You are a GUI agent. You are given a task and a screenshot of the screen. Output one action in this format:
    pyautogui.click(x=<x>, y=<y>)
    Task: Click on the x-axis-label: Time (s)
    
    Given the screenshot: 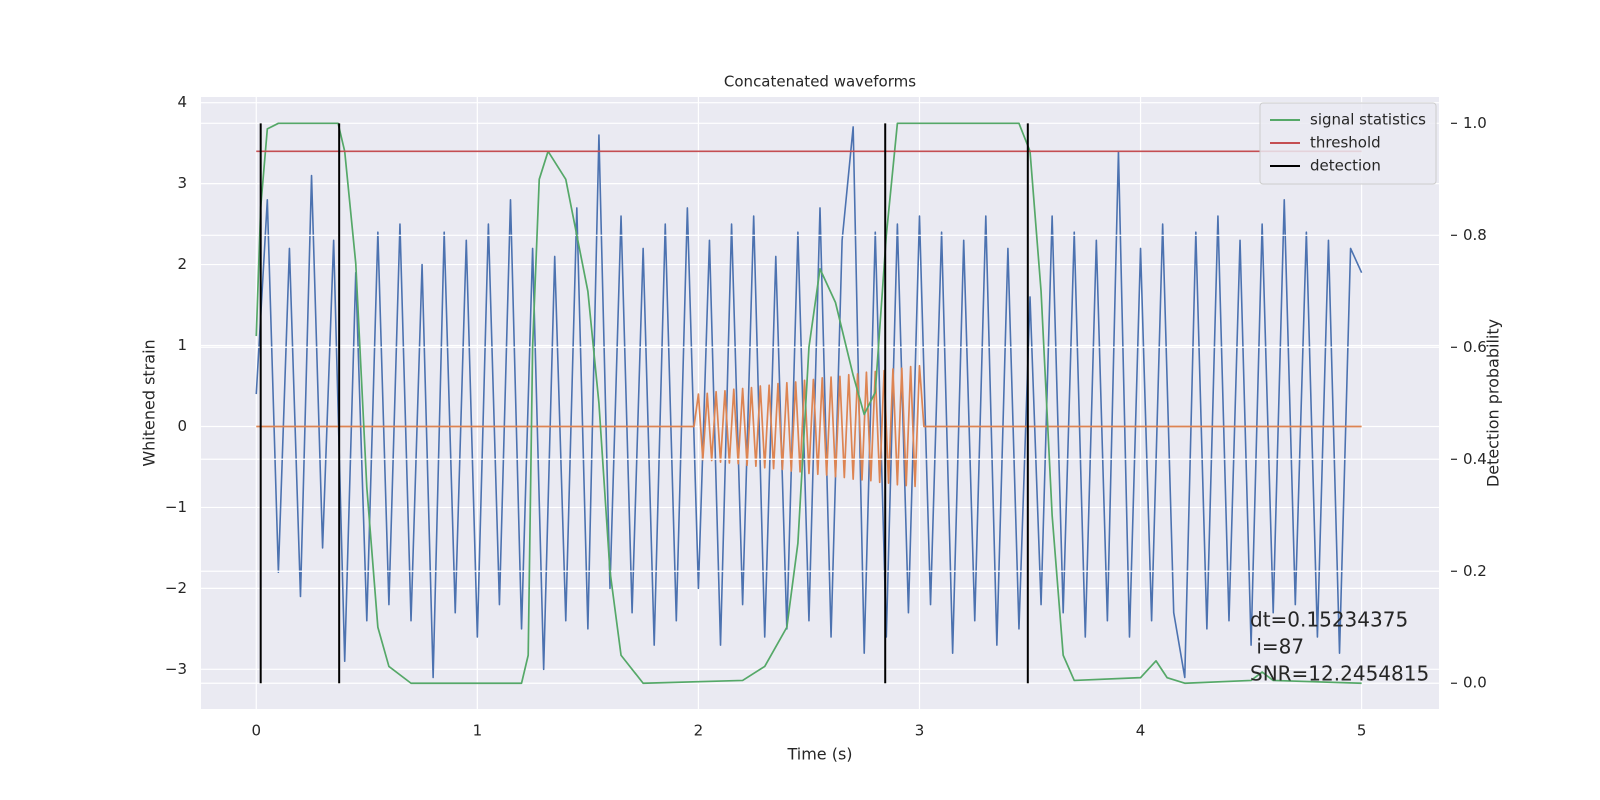 What is the action you would take?
    pyautogui.click(x=819, y=754)
    